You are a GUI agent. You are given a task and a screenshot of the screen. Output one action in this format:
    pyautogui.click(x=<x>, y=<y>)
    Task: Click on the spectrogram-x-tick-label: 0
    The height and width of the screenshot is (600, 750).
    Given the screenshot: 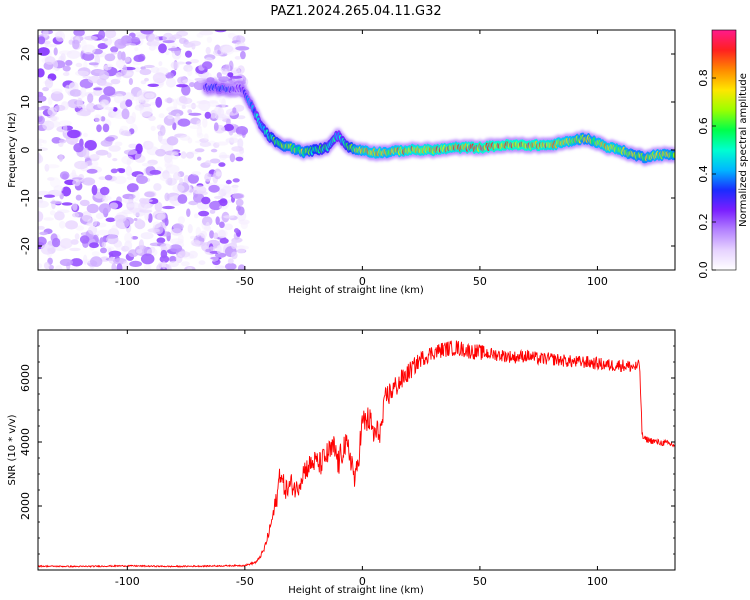 What is the action you would take?
    pyautogui.click(x=362, y=281)
    